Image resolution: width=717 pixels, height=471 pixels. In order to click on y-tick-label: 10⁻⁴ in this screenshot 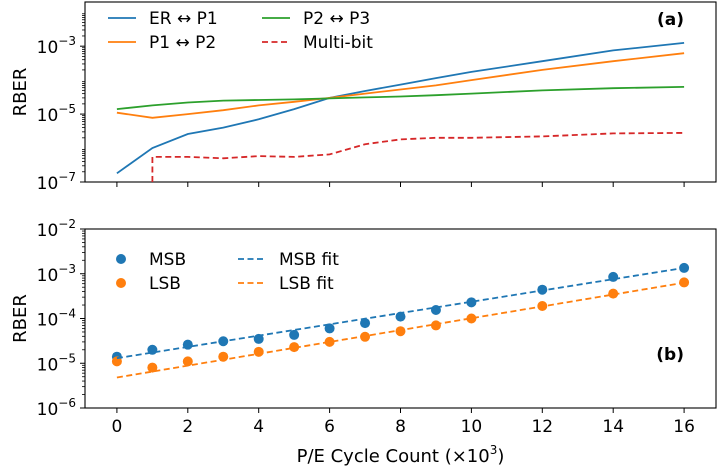, I will do `click(56, 319)`.